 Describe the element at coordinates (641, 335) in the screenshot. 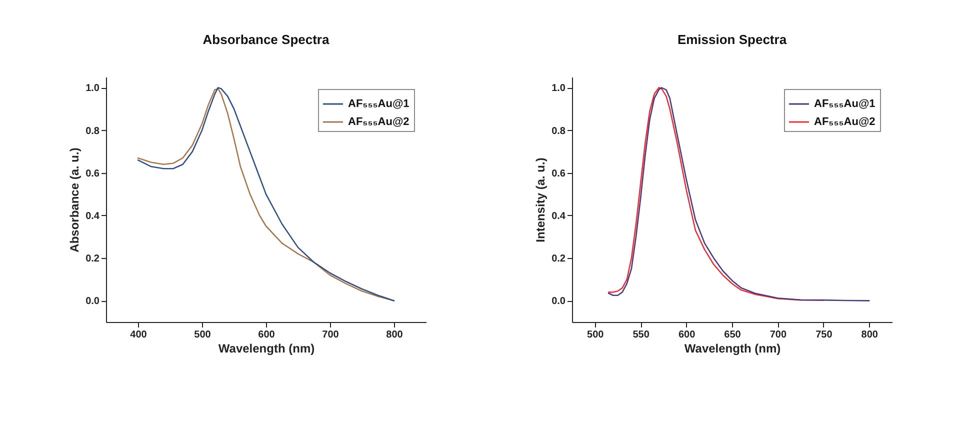

I see `x-tick-label: 550` at that location.